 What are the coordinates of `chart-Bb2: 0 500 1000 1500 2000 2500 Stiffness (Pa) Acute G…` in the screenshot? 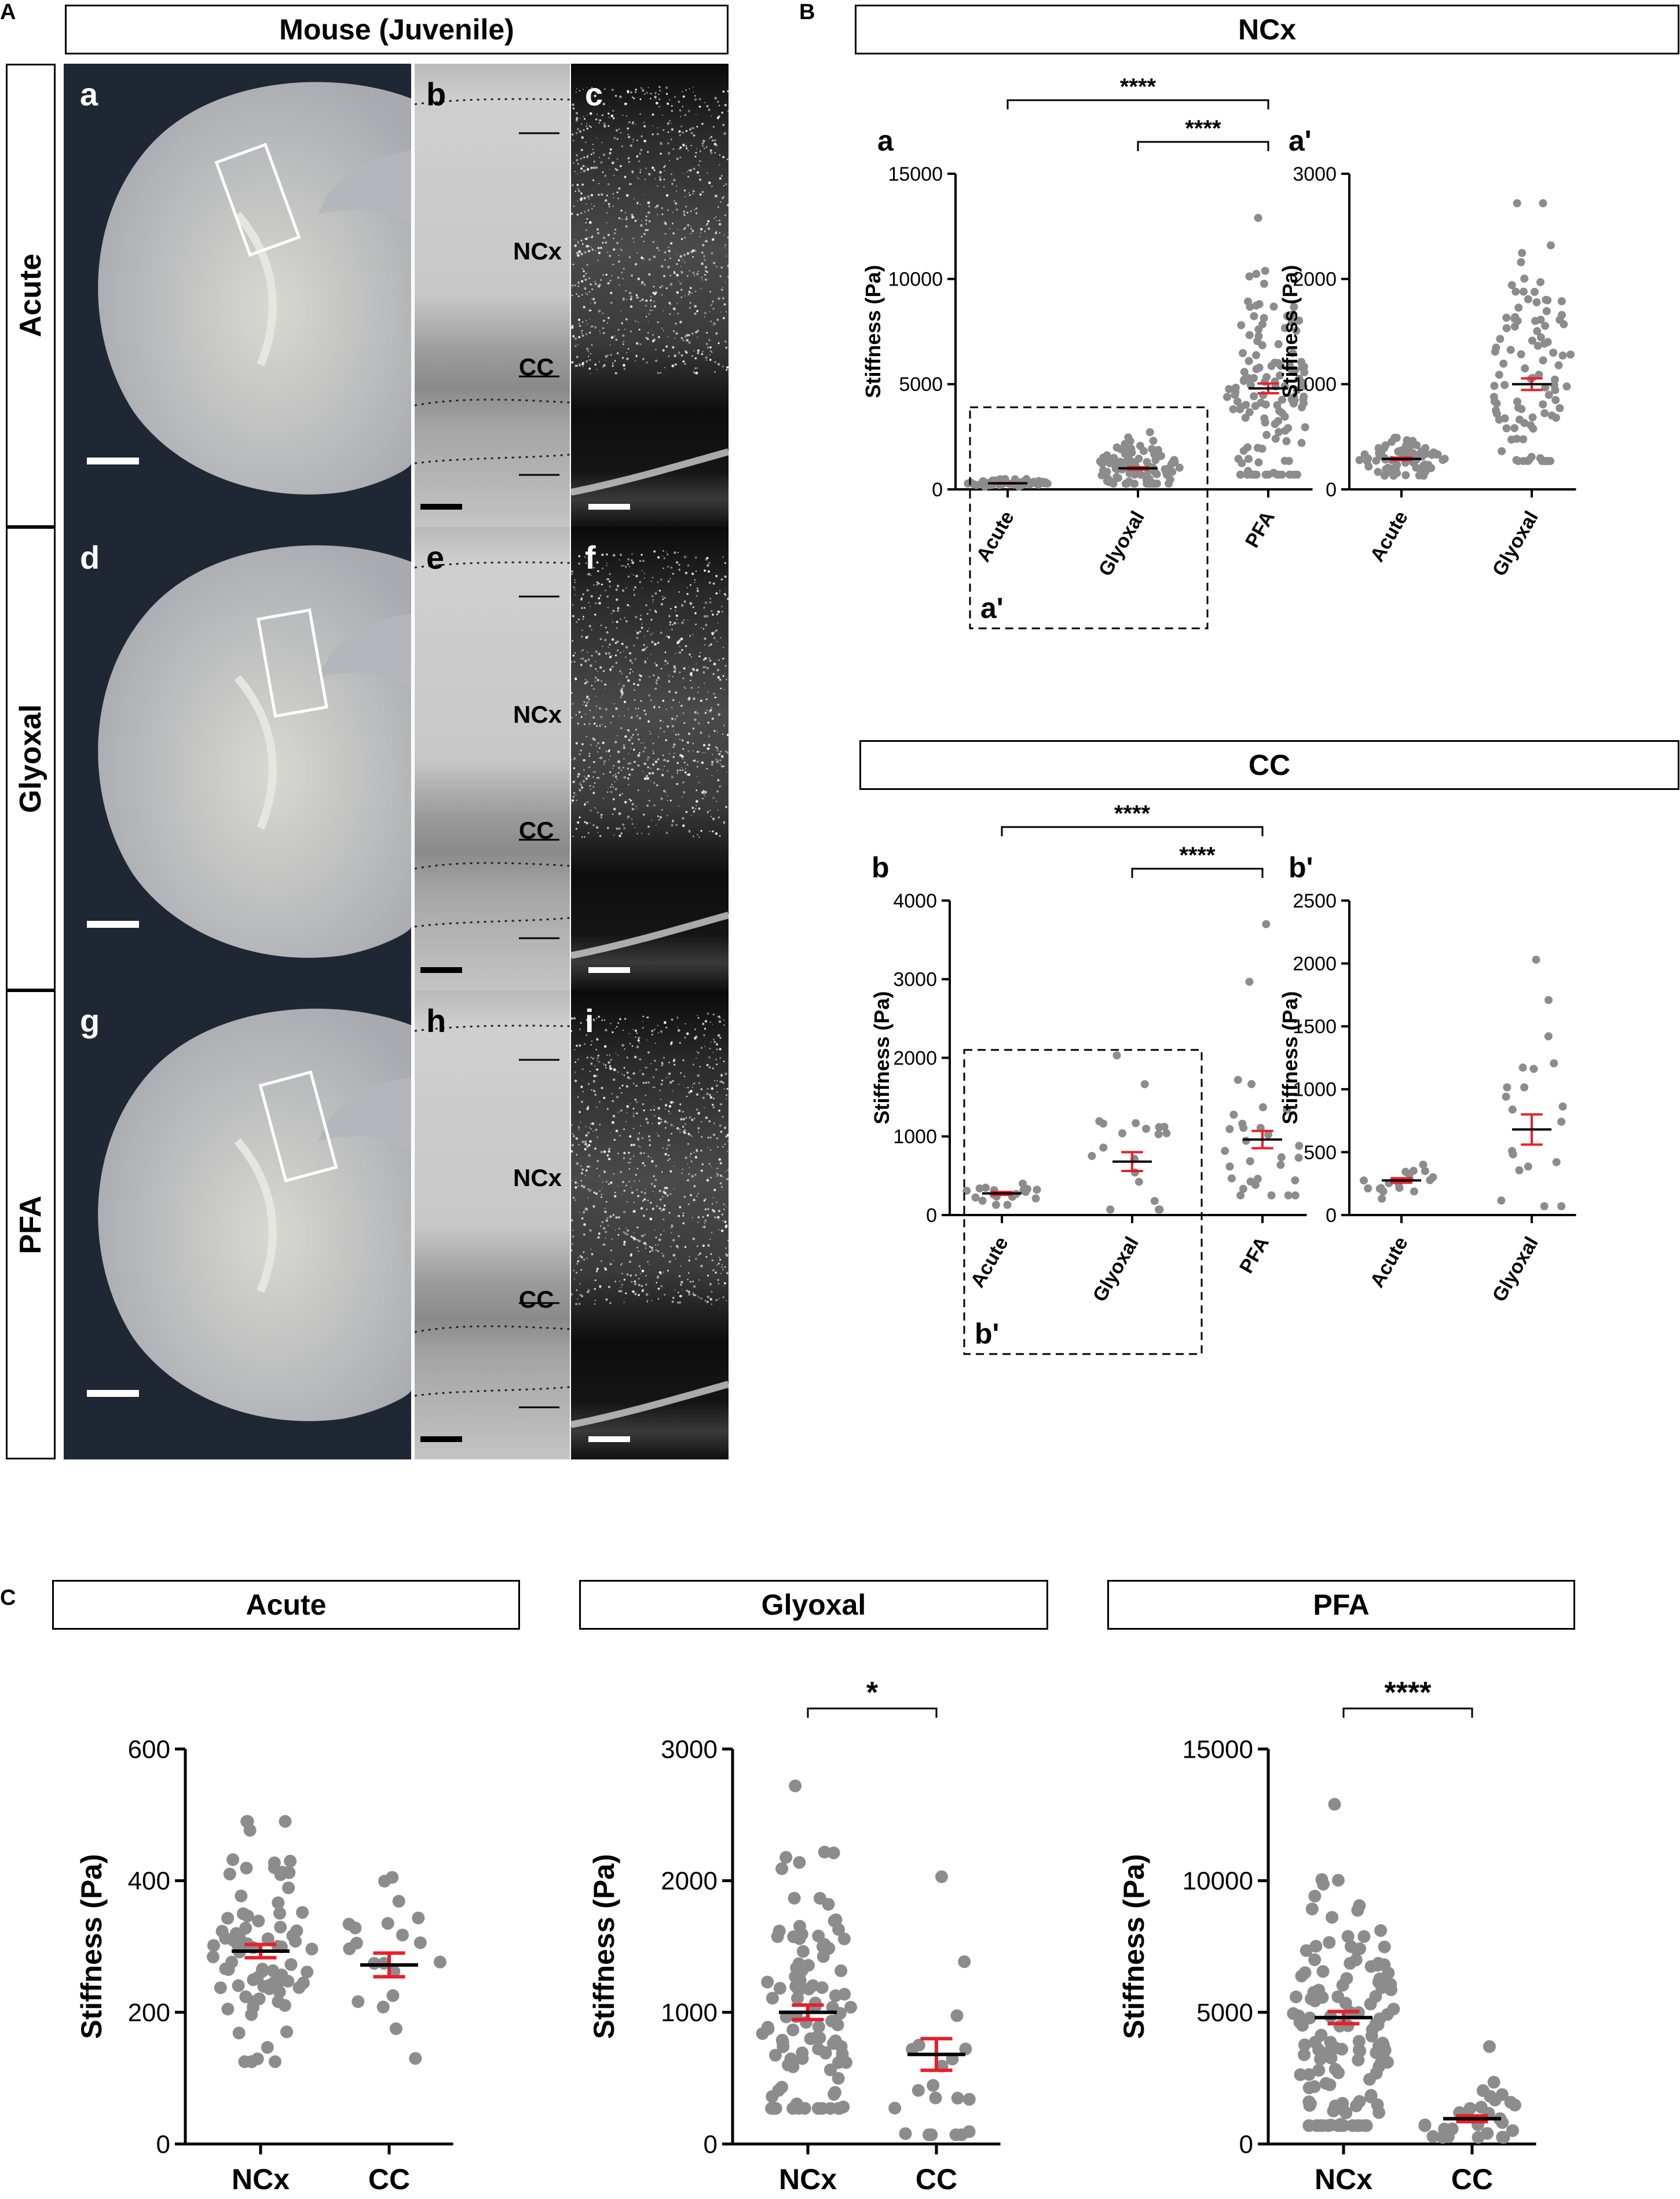 It's located at (1427, 1078).